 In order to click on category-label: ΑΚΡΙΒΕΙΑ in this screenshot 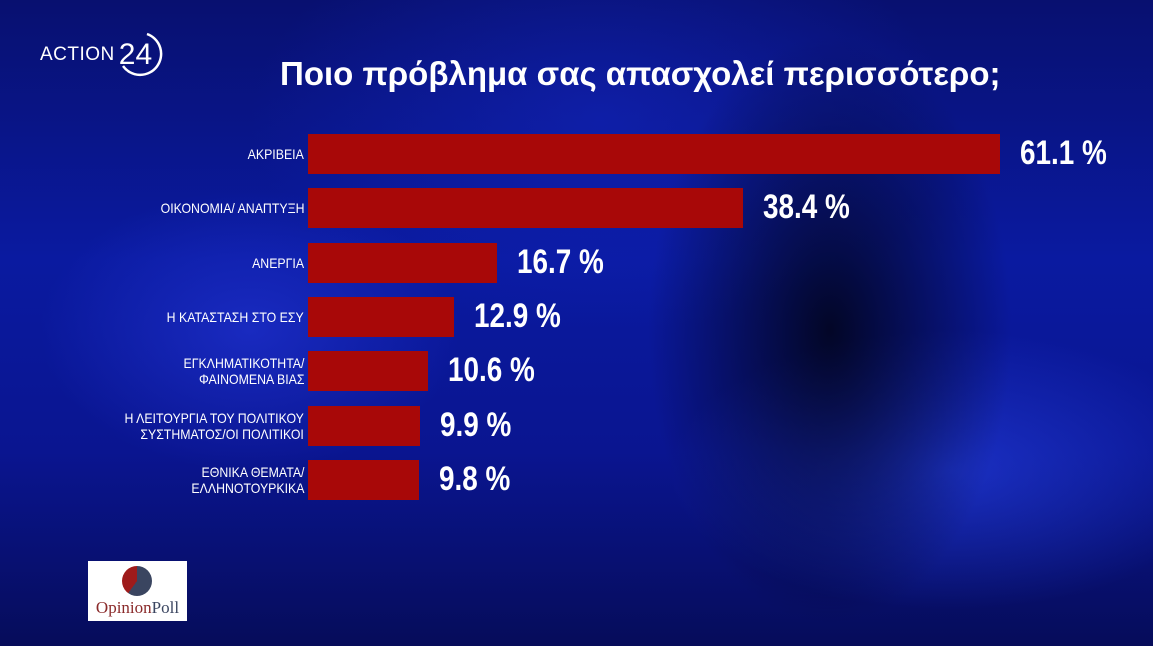, I will do `click(276, 154)`.